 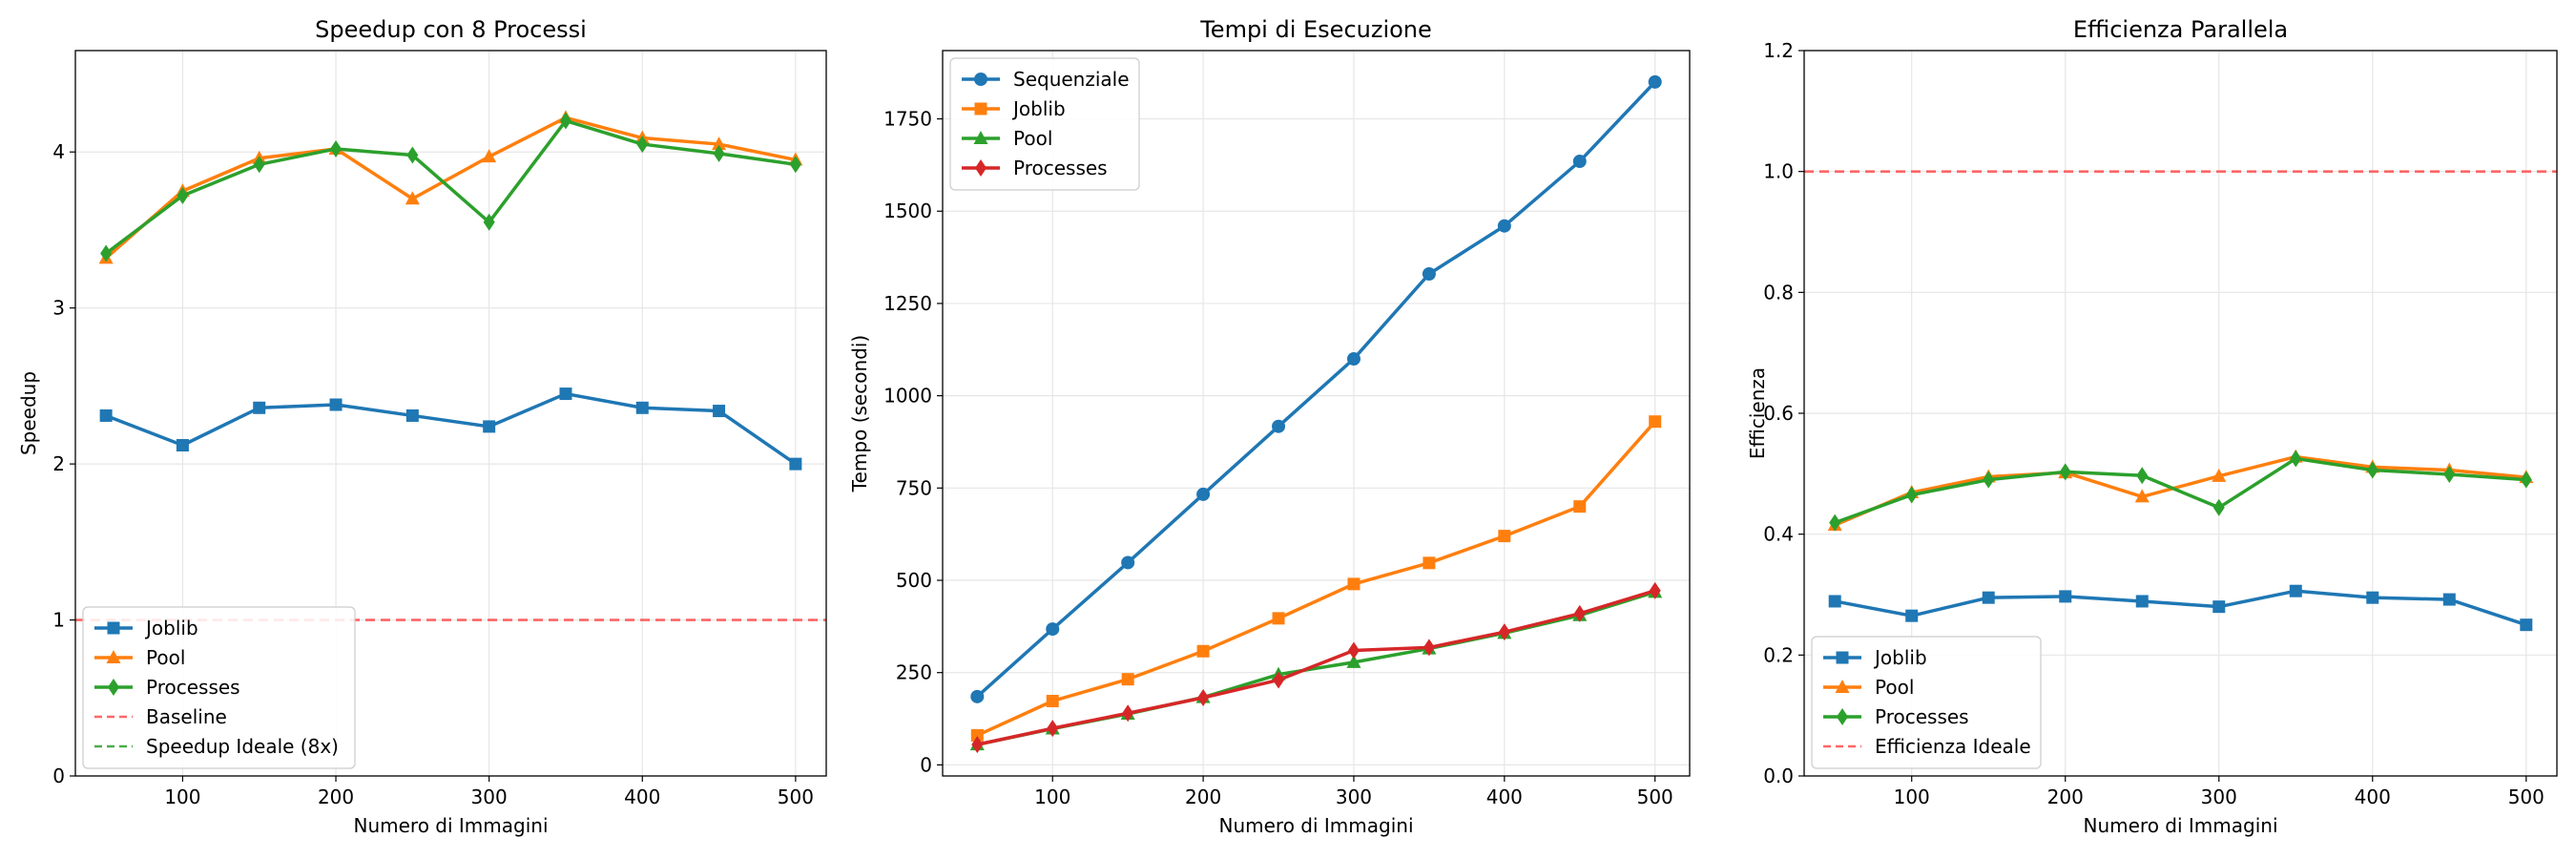 What do you see at coordinates (907, 396) in the screenshot?
I see `y-tick-label: 1000` at bounding box center [907, 396].